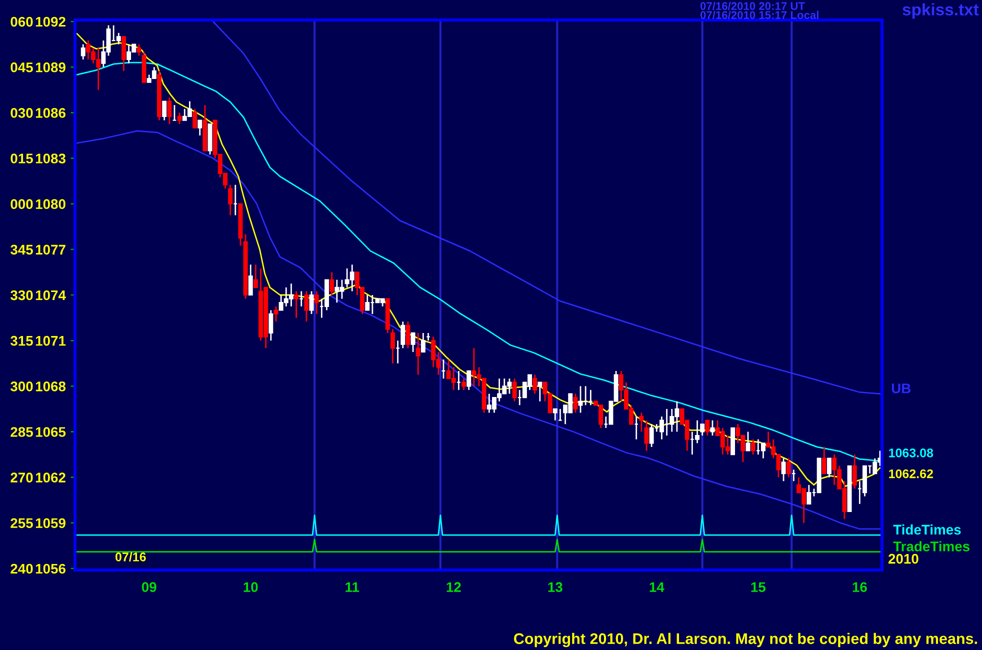 The height and width of the screenshot is (650, 982). Describe the element at coordinates (927, 529) in the screenshot. I see `series-label: TideTimes` at that location.